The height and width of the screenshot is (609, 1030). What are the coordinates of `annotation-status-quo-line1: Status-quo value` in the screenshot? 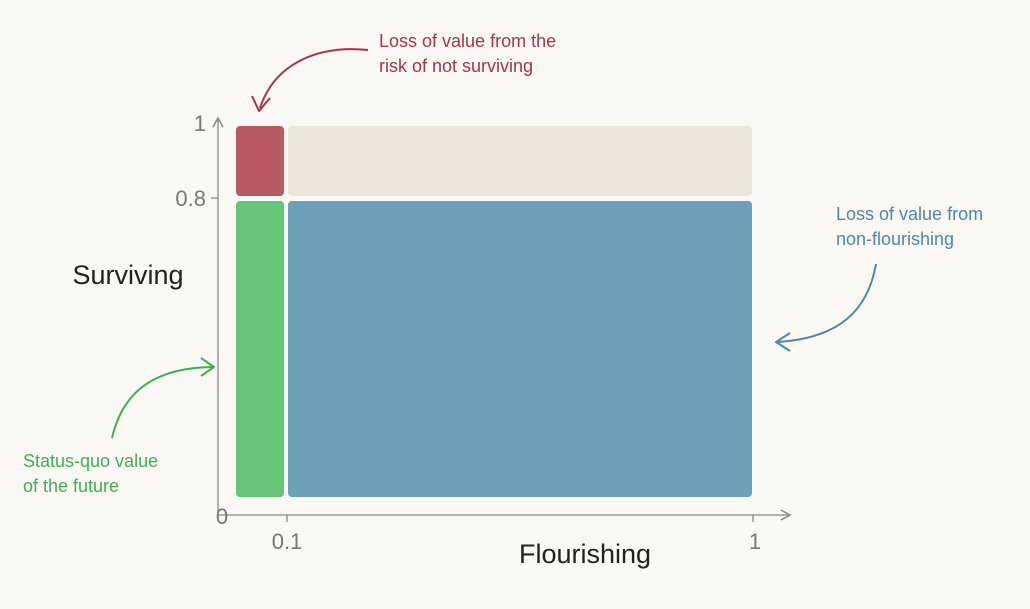 It's located at (90, 461).